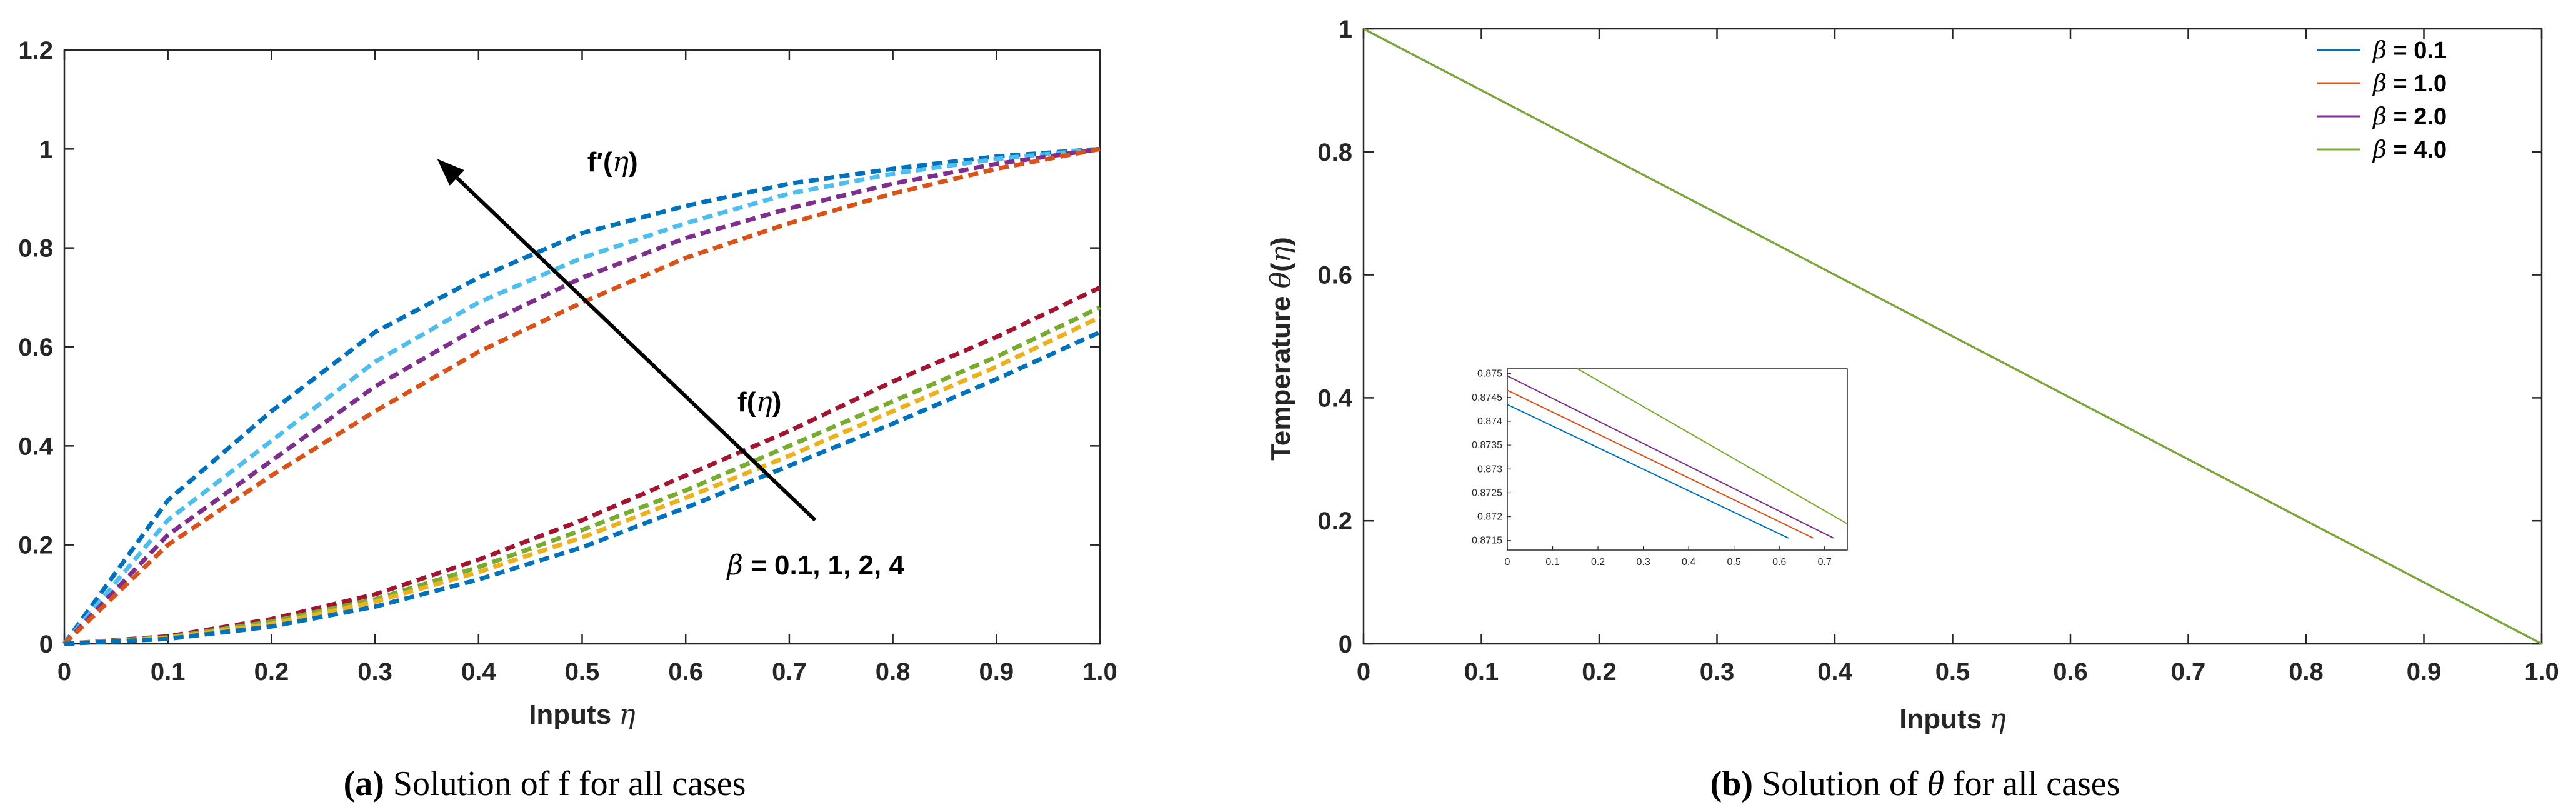 Image resolution: width=2576 pixels, height=812 pixels. Describe the element at coordinates (759, 402) in the screenshot. I see `f-annotation: f(η)` at that location.